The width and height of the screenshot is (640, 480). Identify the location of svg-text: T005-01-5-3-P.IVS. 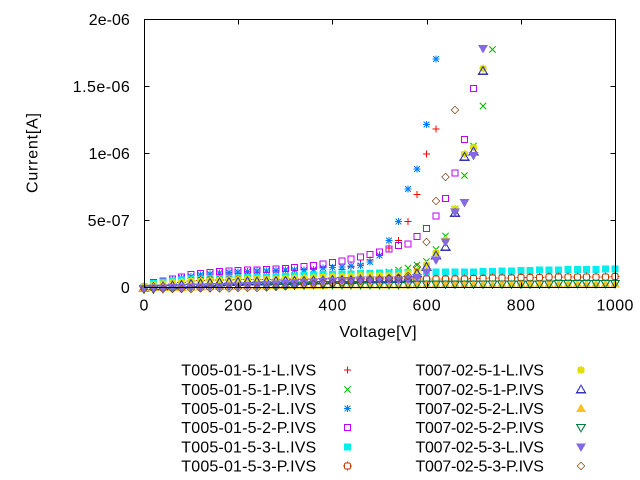
(248, 467).